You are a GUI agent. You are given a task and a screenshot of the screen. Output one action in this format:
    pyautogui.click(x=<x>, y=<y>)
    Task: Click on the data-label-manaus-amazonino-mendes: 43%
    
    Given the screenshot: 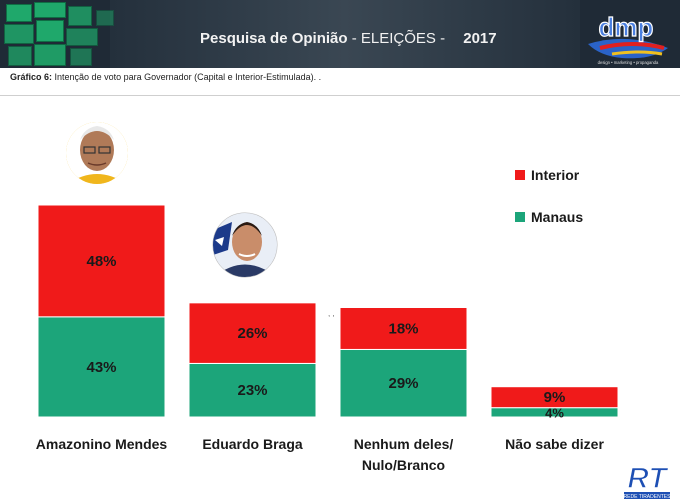 What is the action you would take?
    pyautogui.click(x=101, y=367)
    